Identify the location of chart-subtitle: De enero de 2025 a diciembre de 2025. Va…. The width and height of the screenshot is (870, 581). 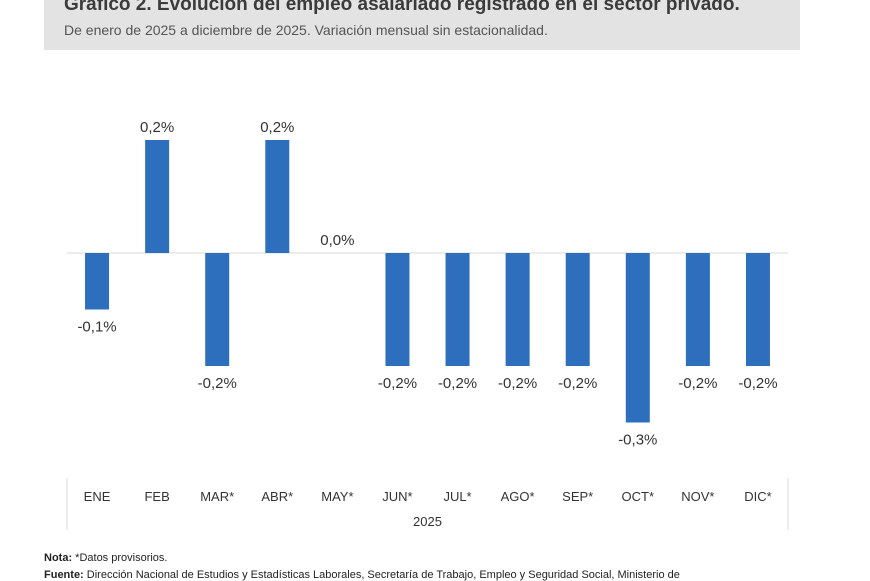
(306, 30).